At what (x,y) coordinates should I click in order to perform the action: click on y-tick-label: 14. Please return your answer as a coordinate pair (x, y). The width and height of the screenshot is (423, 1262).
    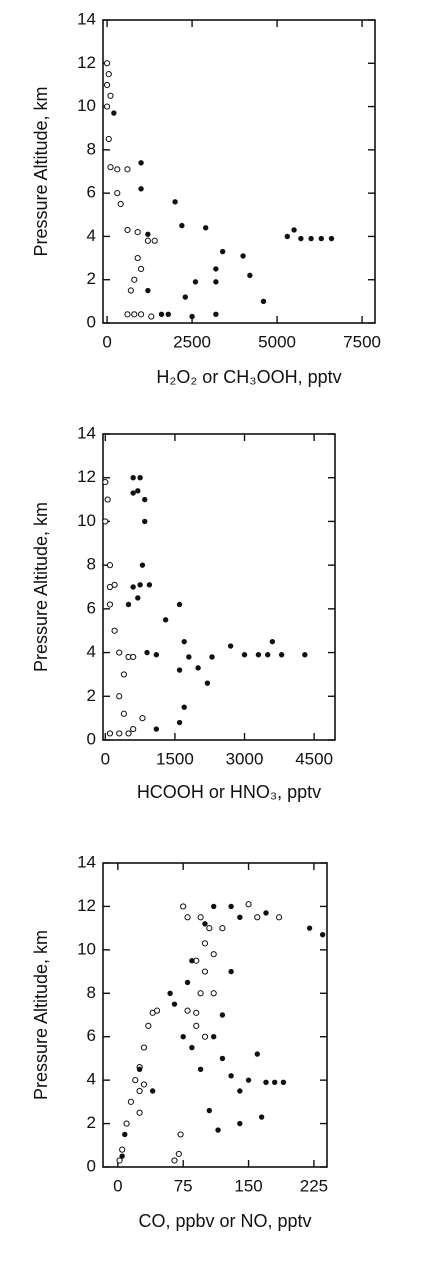
    Looking at the image, I should click on (86, 18).